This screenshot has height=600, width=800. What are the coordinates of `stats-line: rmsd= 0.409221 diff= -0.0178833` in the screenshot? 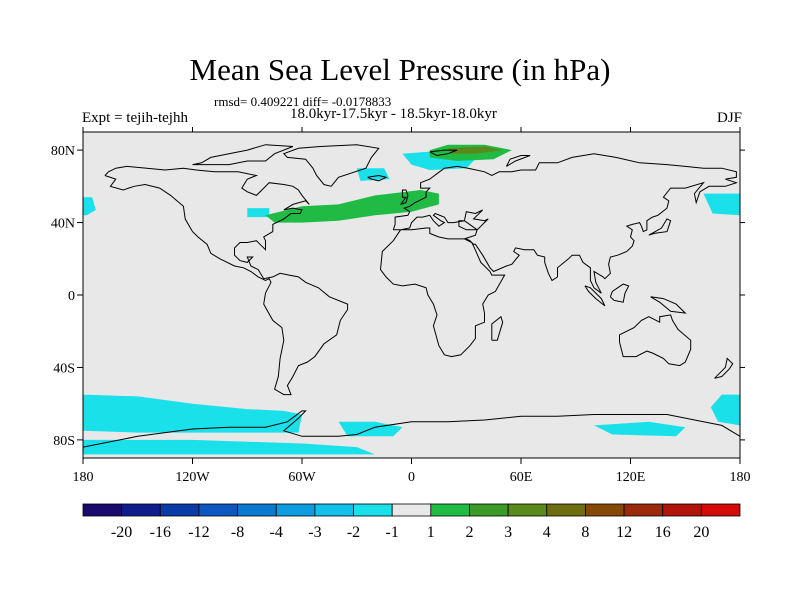 It's located at (303, 101).